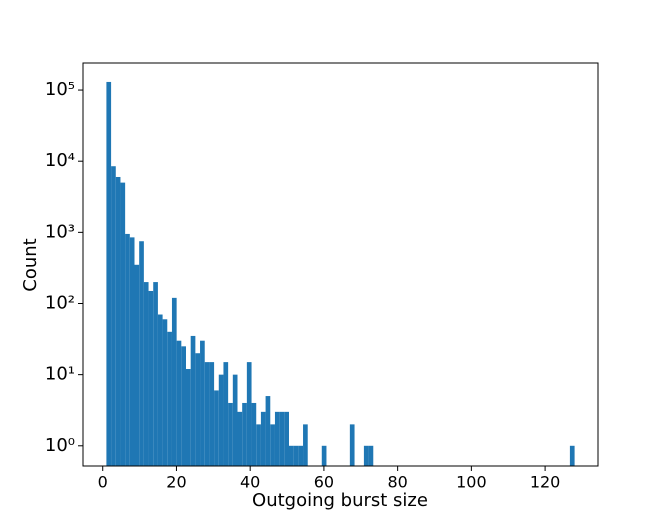 The width and height of the screenshot is (664, 532). I want to click on x-tick-label: 40, so click(250, 482).